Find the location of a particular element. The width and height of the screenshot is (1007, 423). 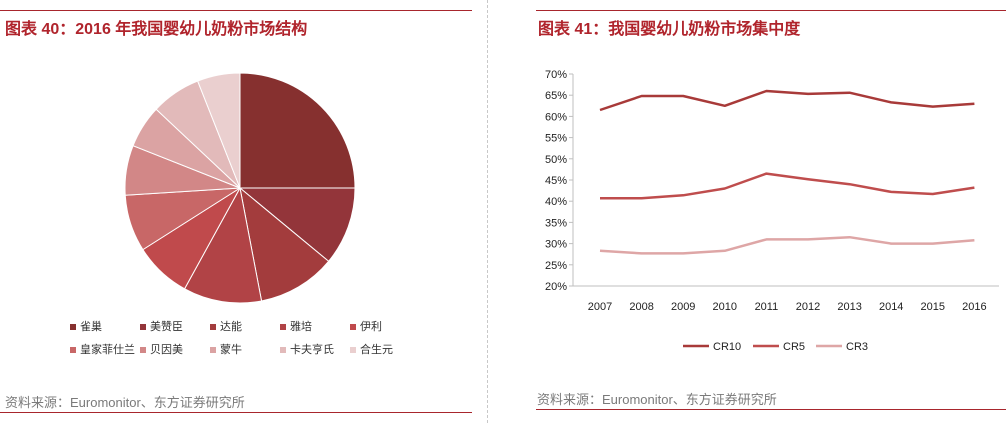

x-tick-label: 2010 is located at coordinates (725, 307).